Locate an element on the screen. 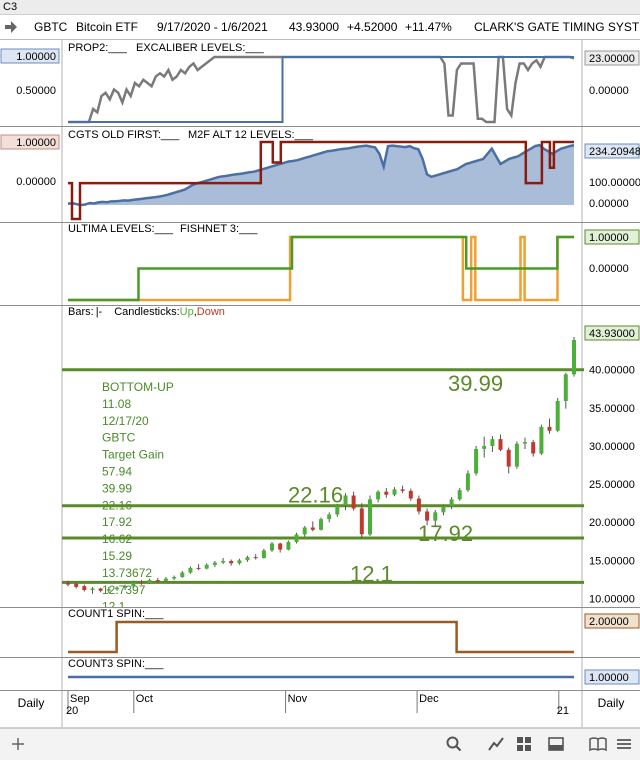 Image resolution: width=640 pixels, height=760 pixels. line-chart-icon is located at coordinates (496, 744).